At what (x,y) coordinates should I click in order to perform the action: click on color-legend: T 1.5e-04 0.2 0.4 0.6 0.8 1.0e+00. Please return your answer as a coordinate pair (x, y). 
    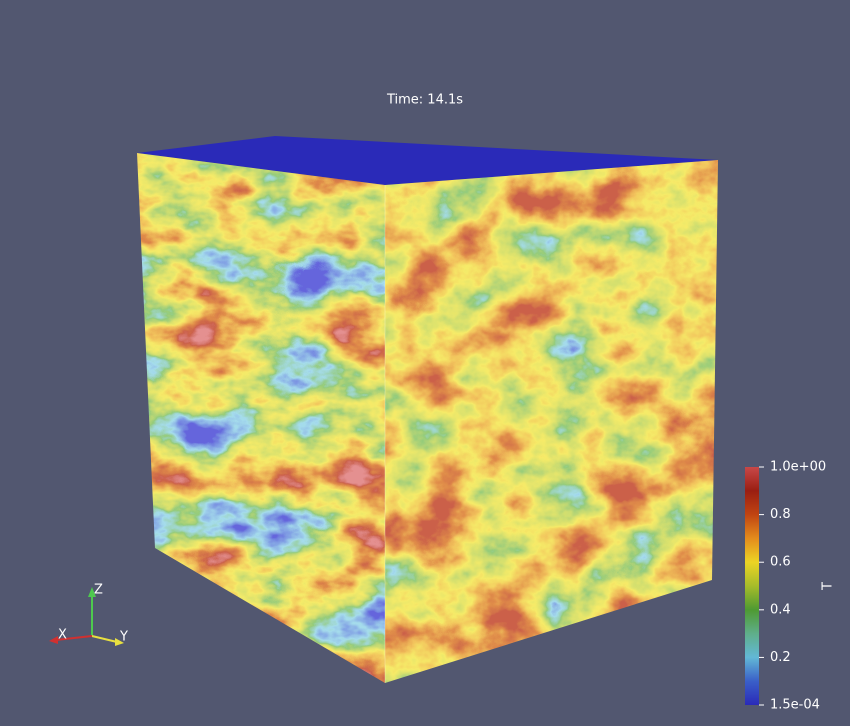
    Looking at the image, I should click on (790, 586).